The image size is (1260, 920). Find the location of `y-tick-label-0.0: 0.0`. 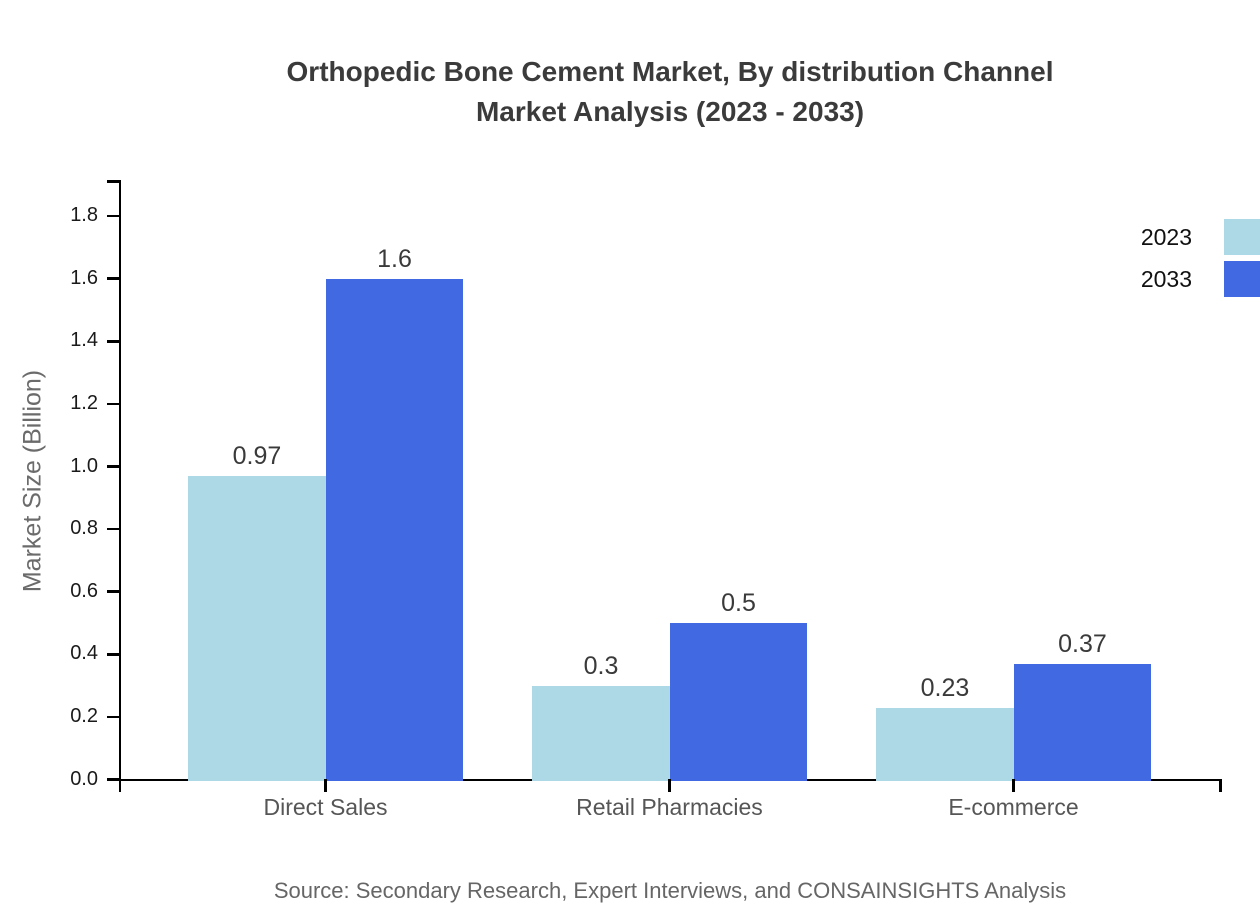

y-tick-label-0.0: 0.0 is located at coordinates (84, 778).